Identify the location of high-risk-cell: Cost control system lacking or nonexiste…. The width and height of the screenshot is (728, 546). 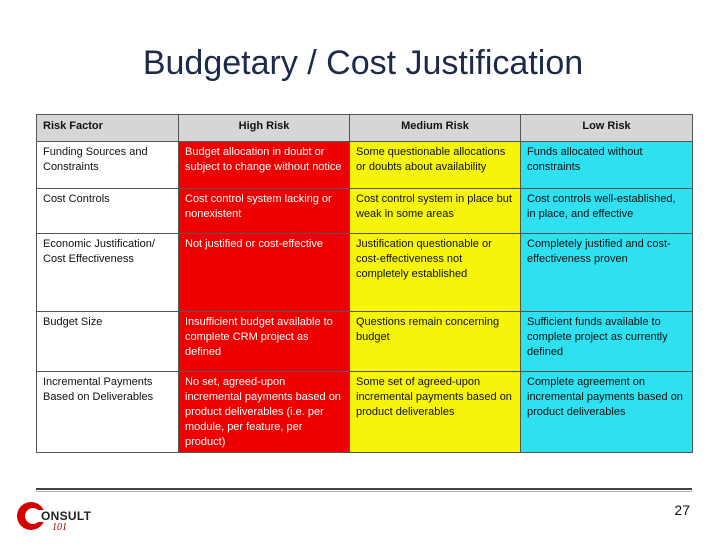
(264, 211).